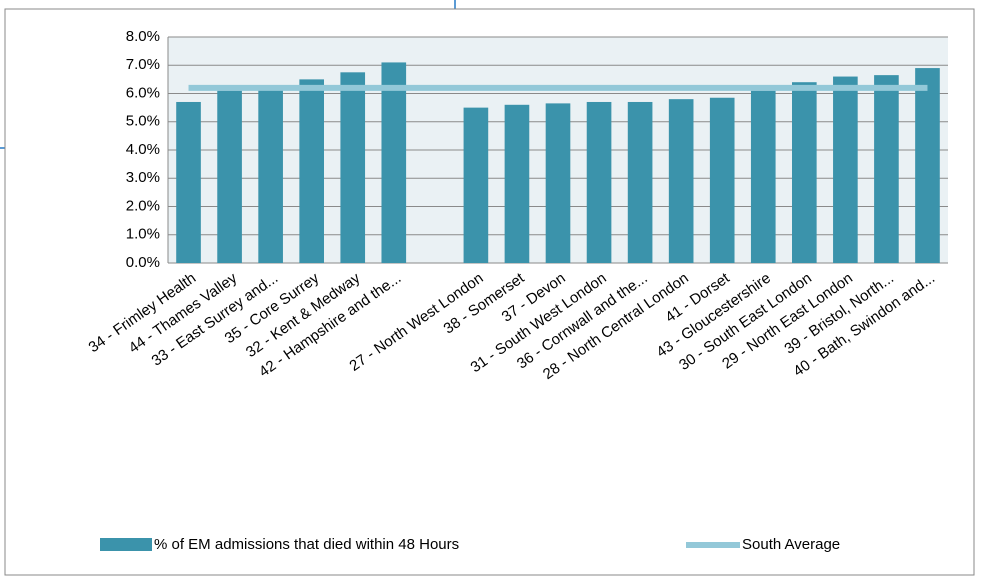  I want to click on y-tick-label: 2.0%, so click(143, 205).